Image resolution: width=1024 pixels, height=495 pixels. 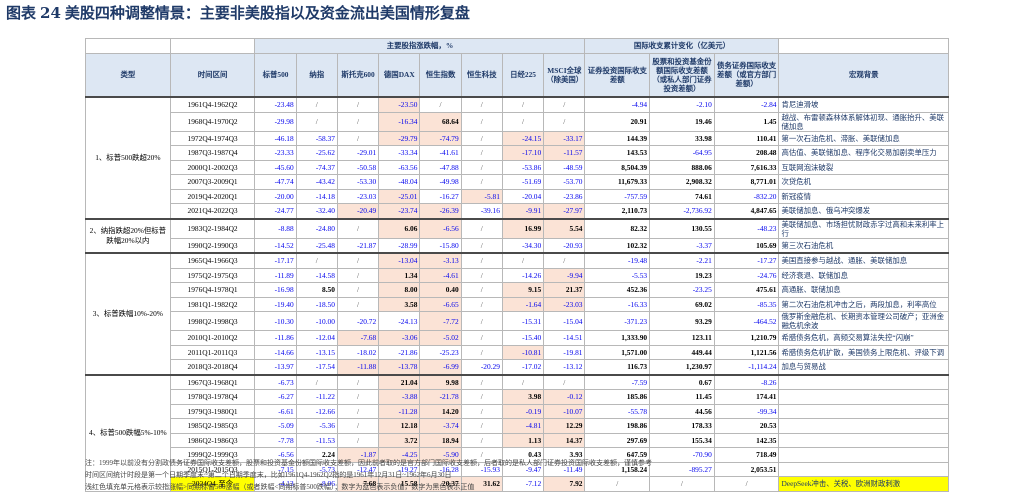 What do you see at coordinates (212, 182) in the screenshot?
I see `period-cell: 2007Q3-2009Q1` at bounding box center [212, 182].